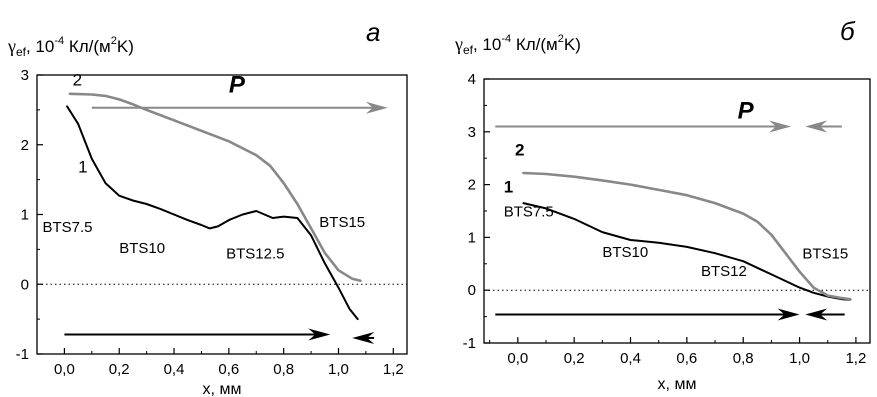 This screenshot has width=877, height=397. Describe the element at coordinates (724, 271) in the screenshot. I see `annotation-label: BTS12` at that location.